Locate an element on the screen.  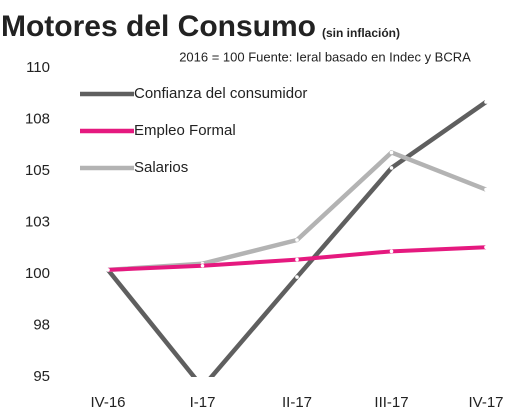
x-tick-label: IV-16 is located at coordinates (107, 402).